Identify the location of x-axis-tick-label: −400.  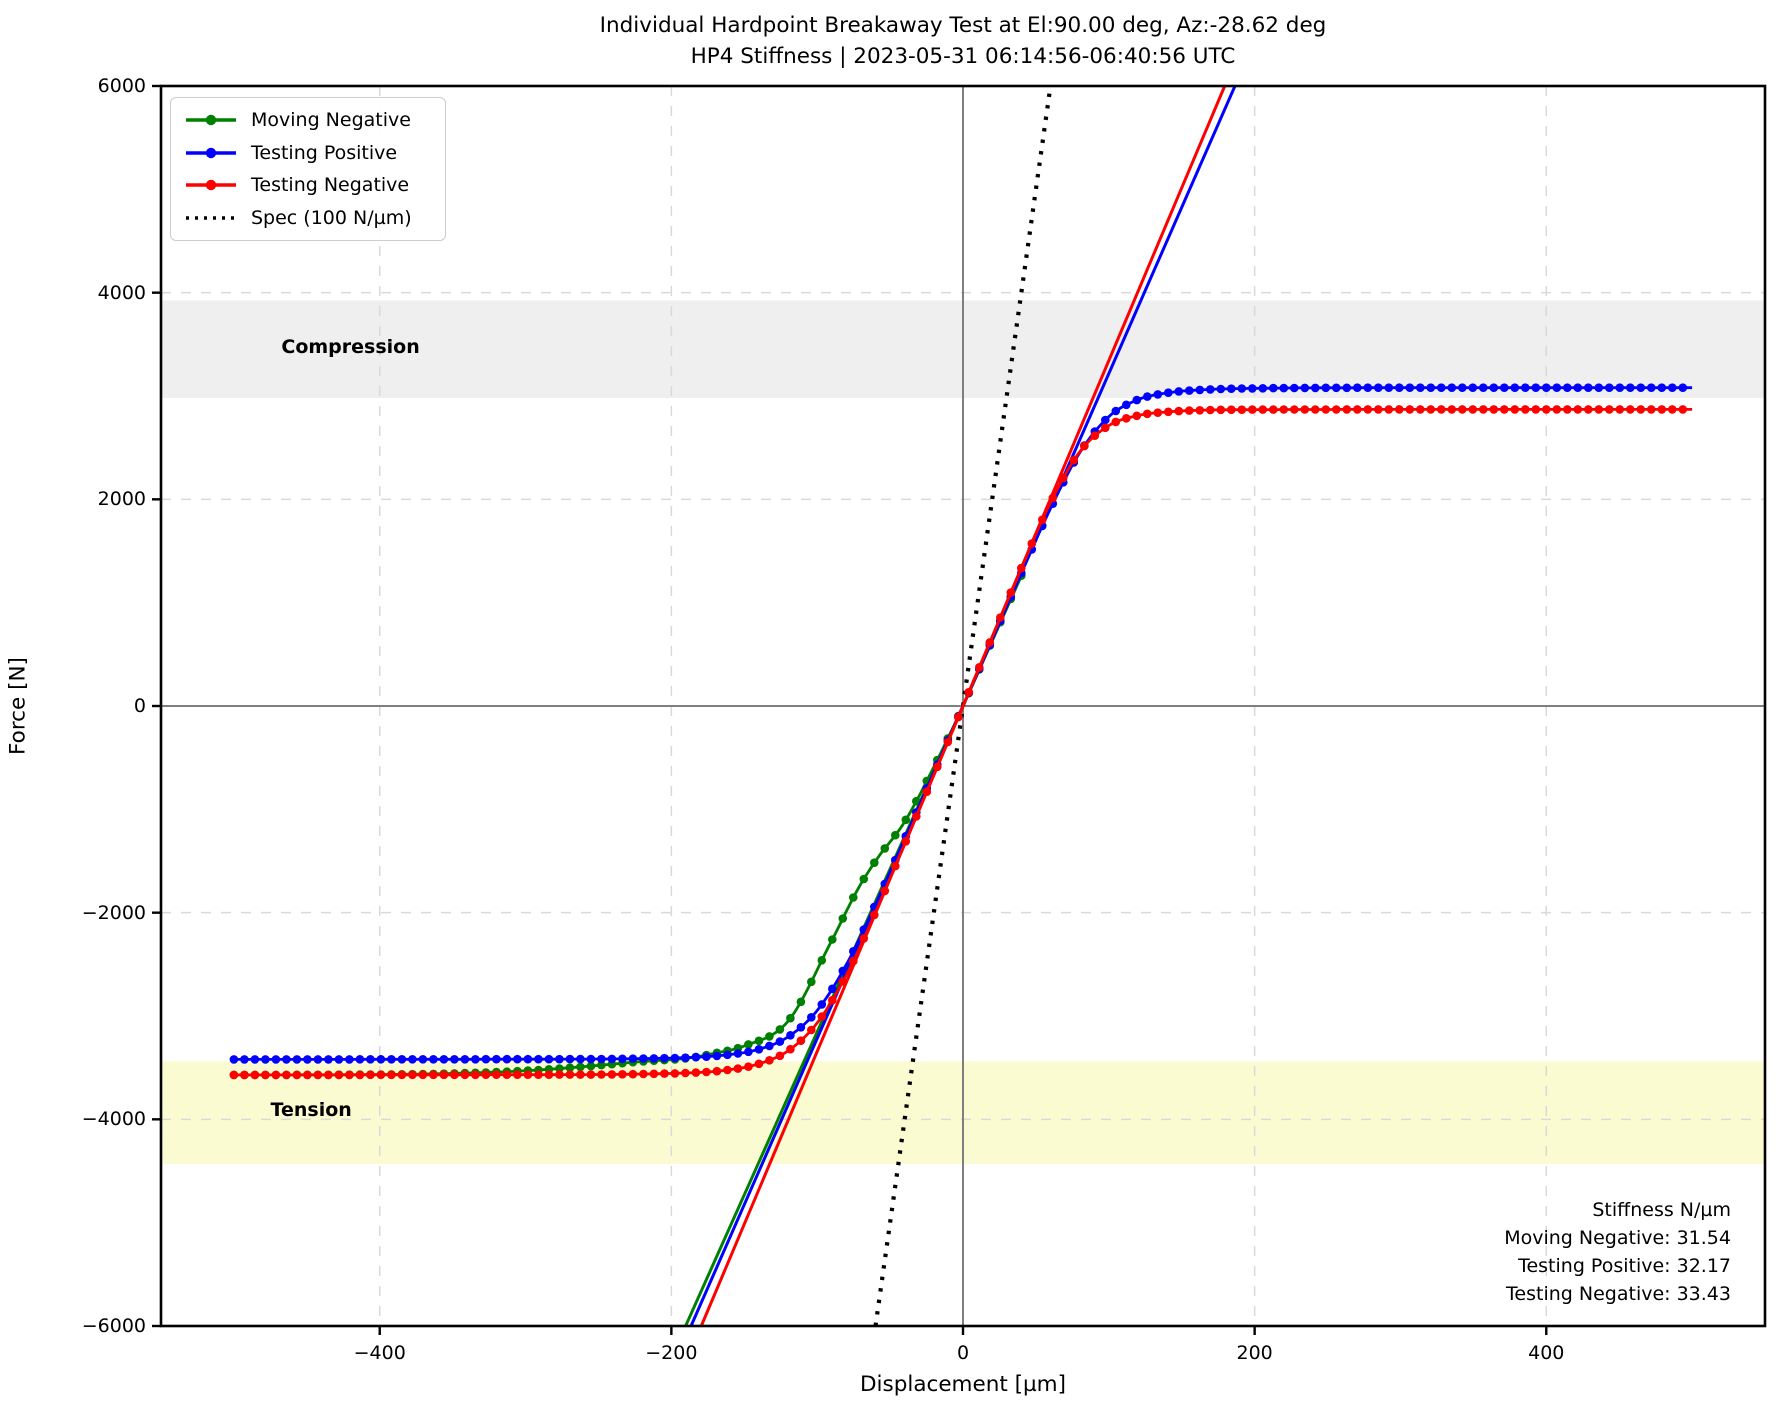
(379, 1353).